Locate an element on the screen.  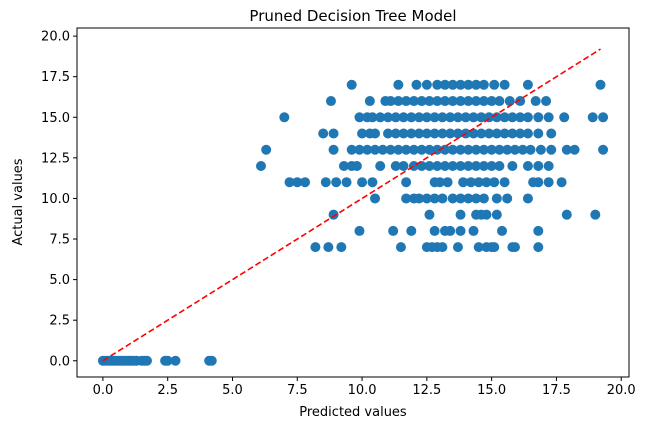
x-tick-label: 5.0 is located at coordinates (232, 390).